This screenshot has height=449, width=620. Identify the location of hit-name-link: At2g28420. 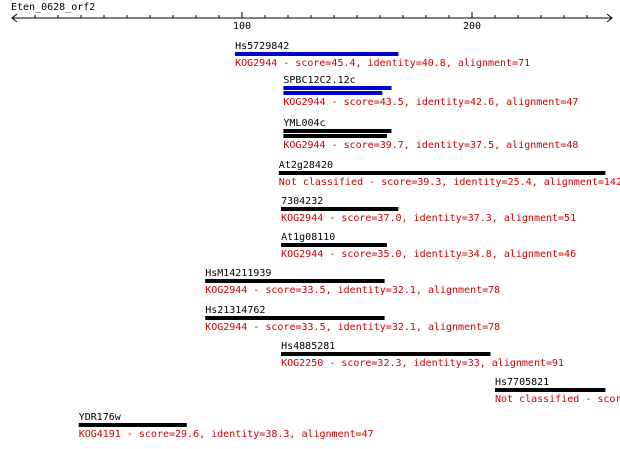
(306, 165).